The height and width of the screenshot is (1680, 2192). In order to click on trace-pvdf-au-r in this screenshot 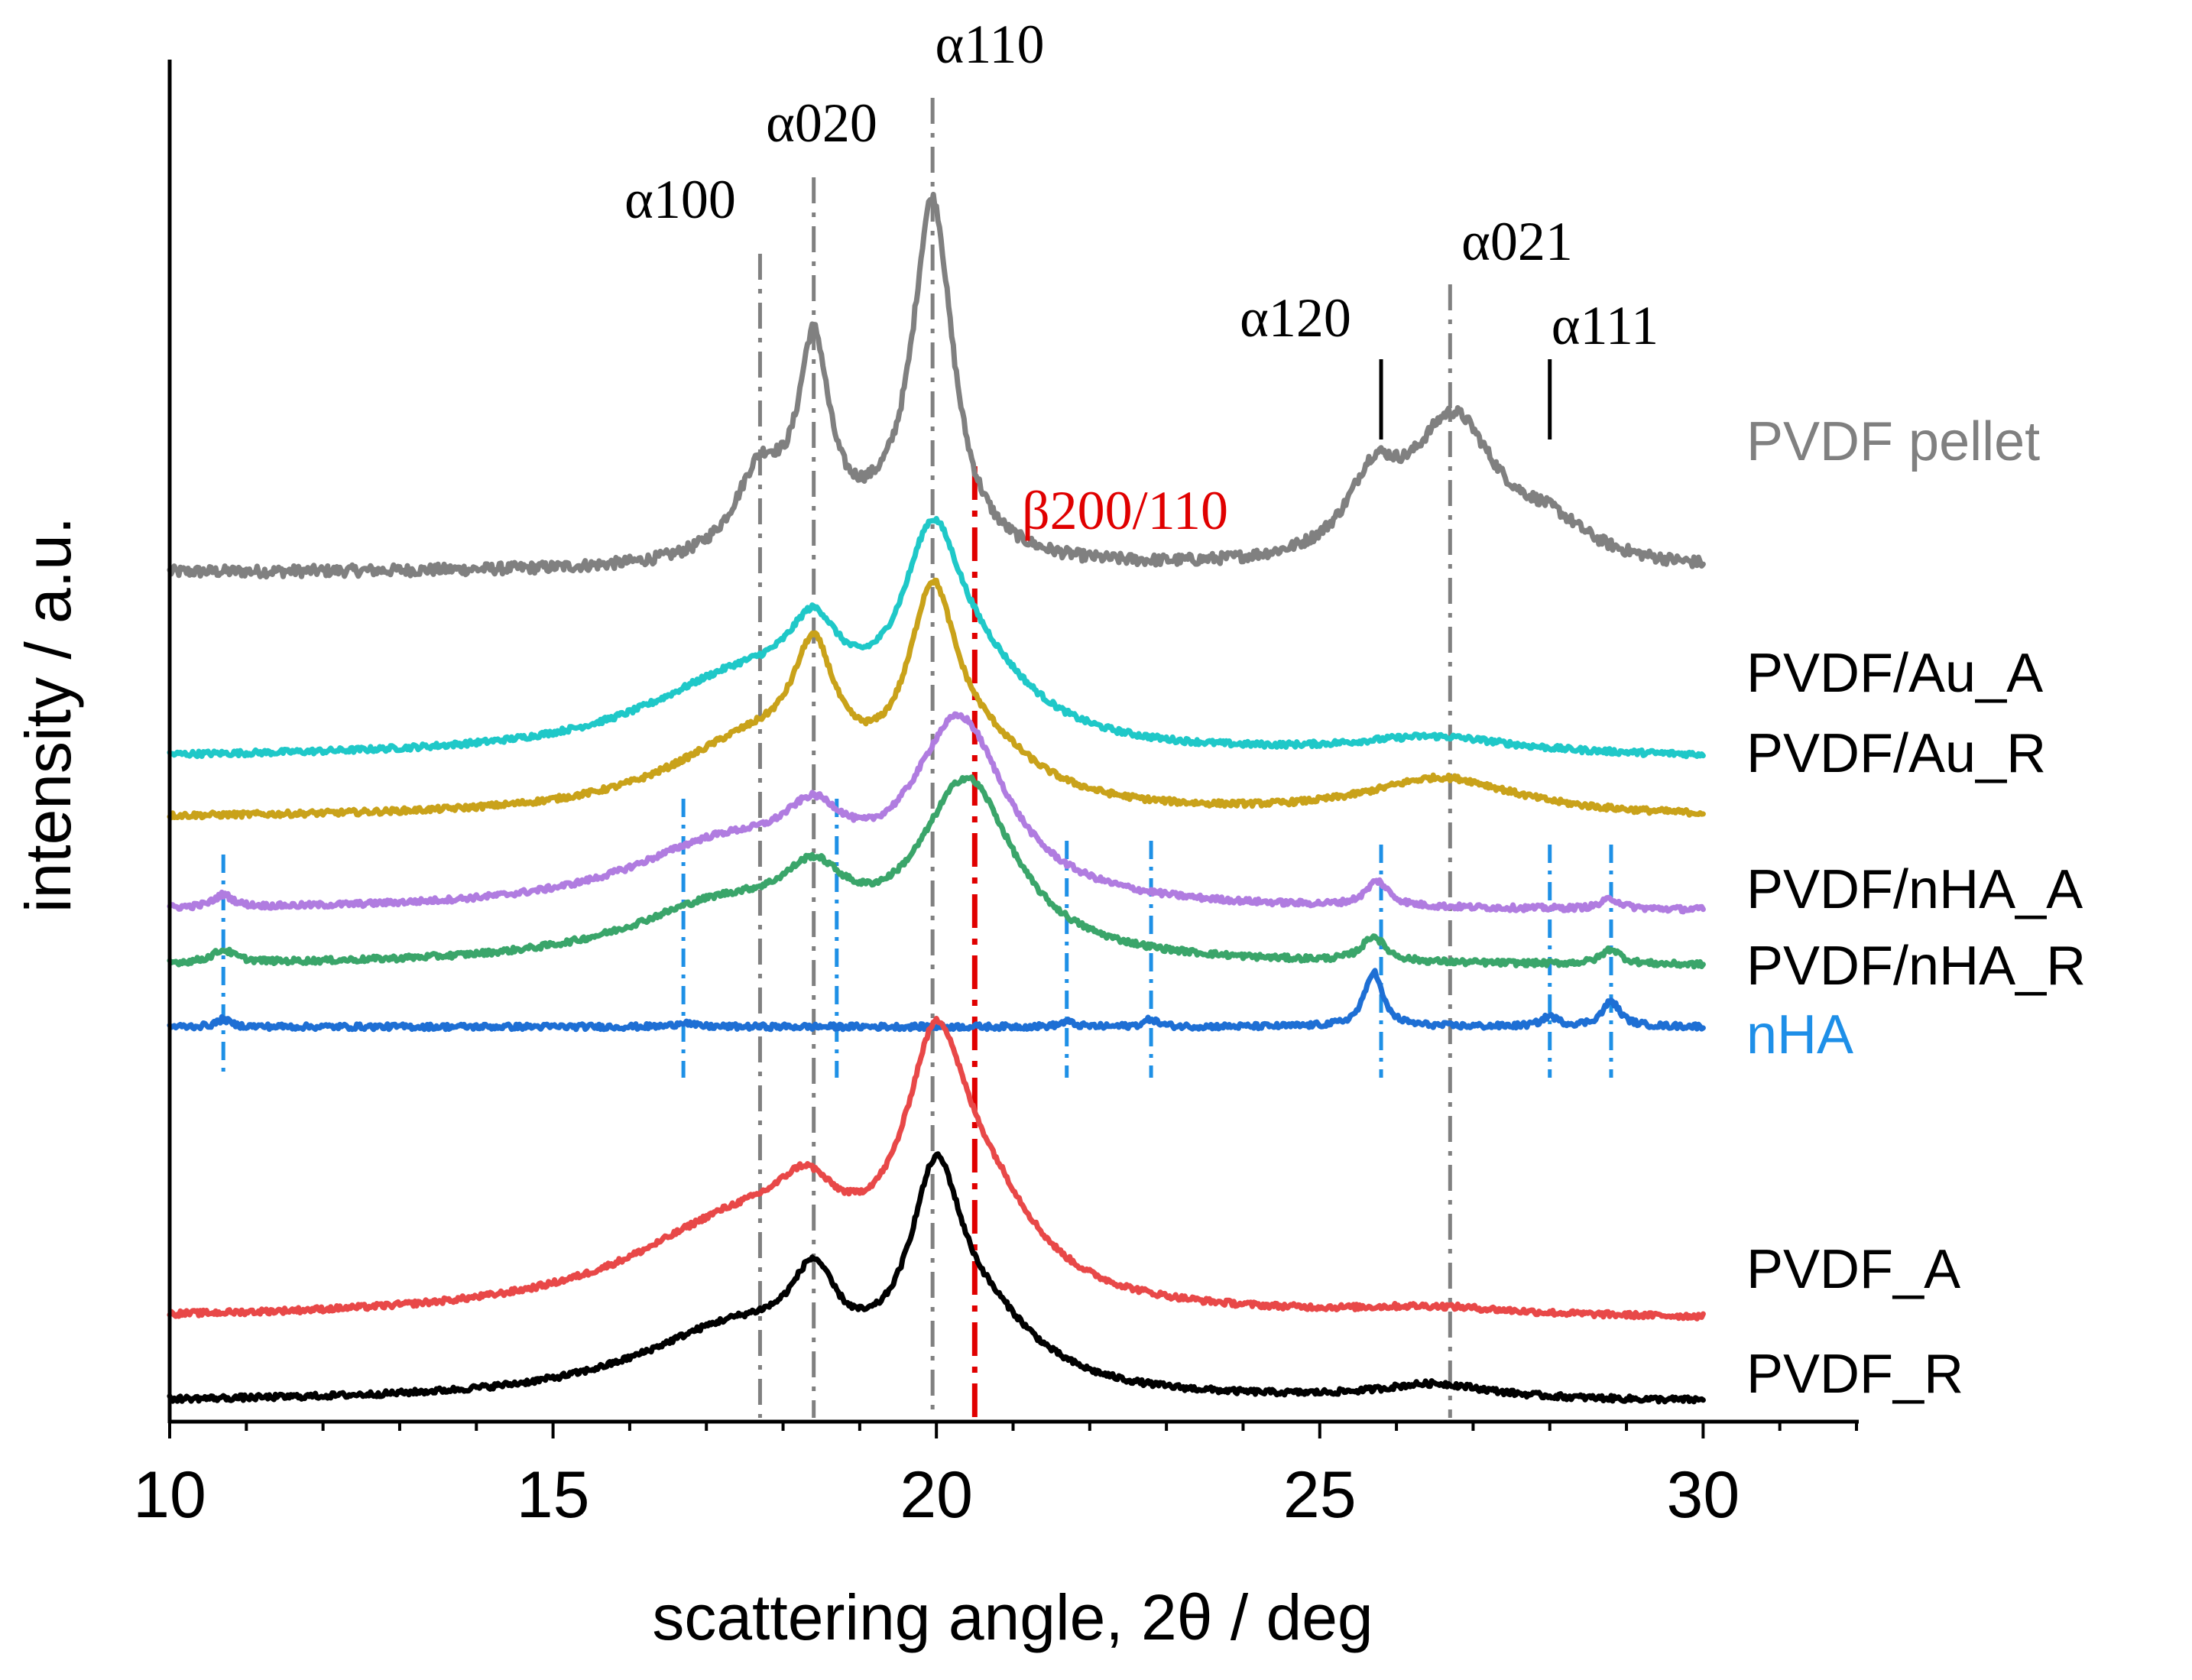, I will do `click(936, 699)`.